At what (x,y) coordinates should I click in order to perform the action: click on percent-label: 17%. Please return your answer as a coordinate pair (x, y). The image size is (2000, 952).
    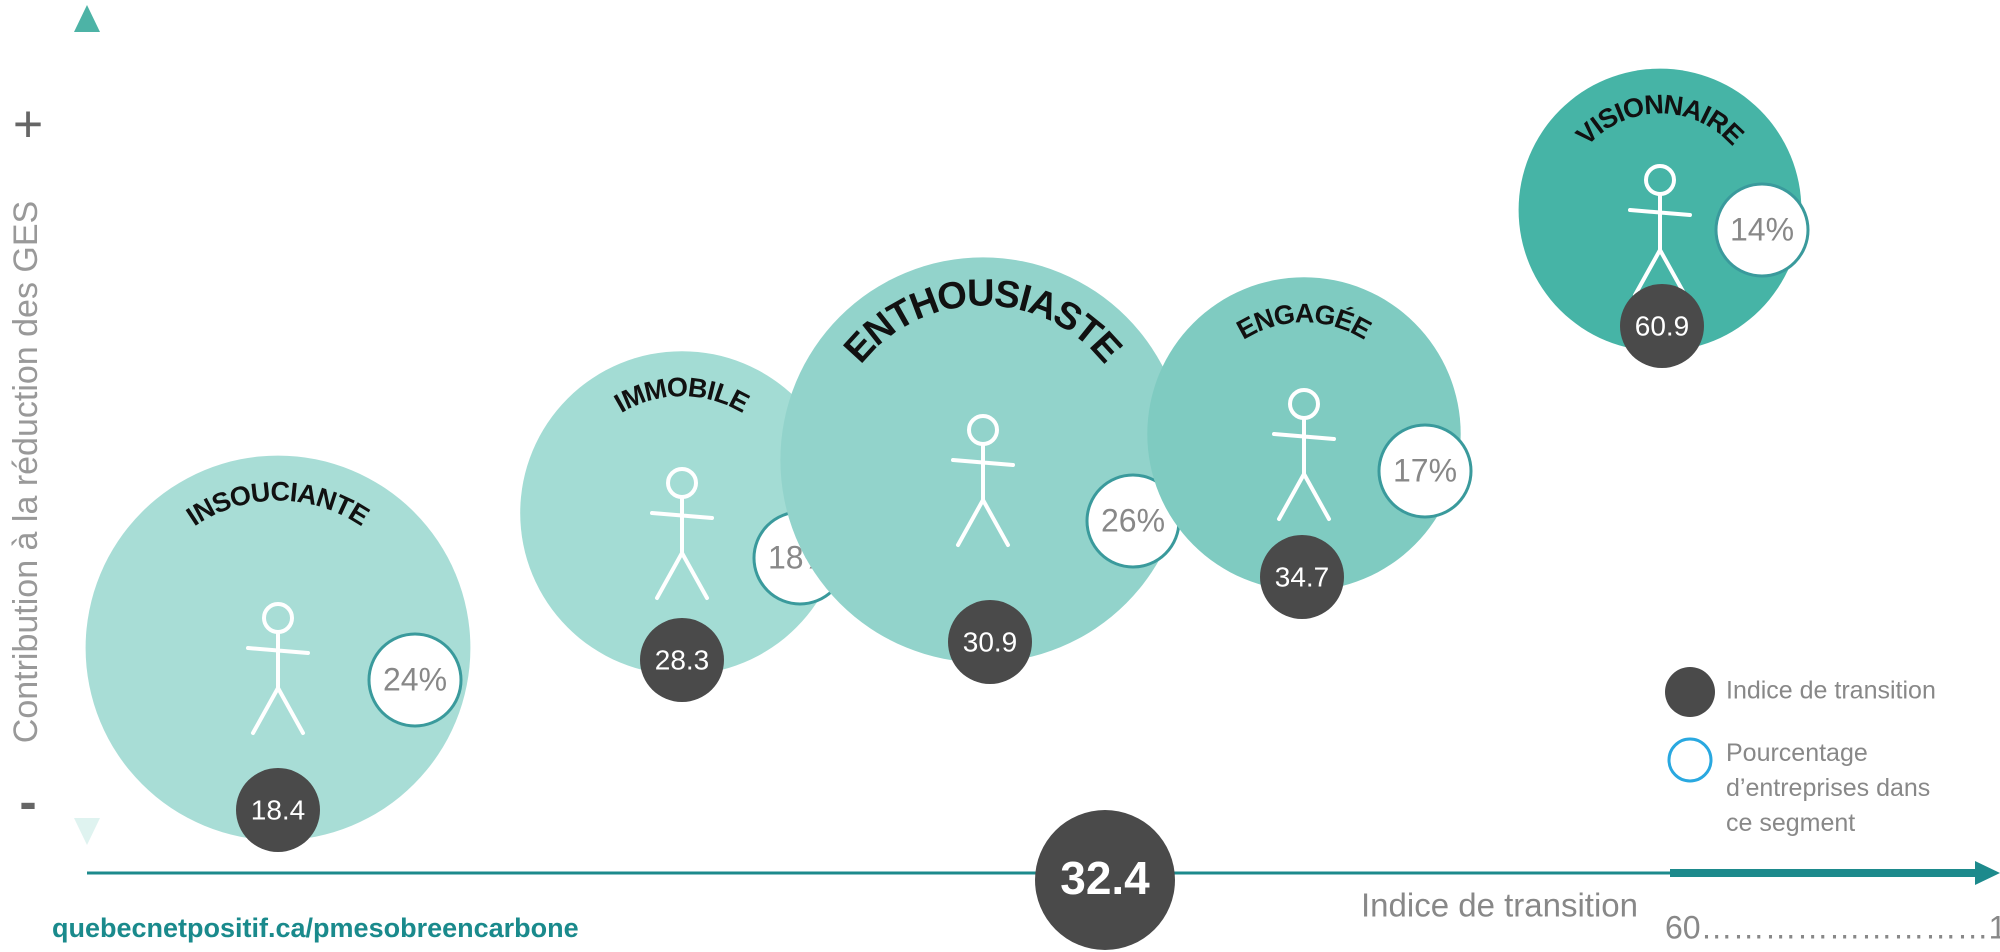
    Looking at the image, I should click on (1425, 470).